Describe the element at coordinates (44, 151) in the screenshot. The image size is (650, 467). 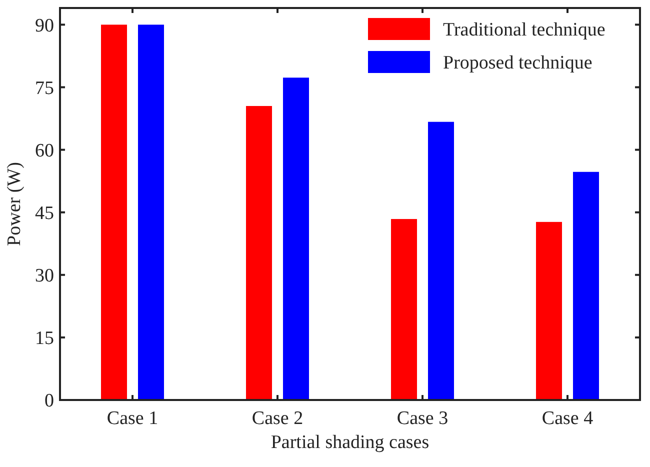
I see `y-tick-label: 60` at that location.